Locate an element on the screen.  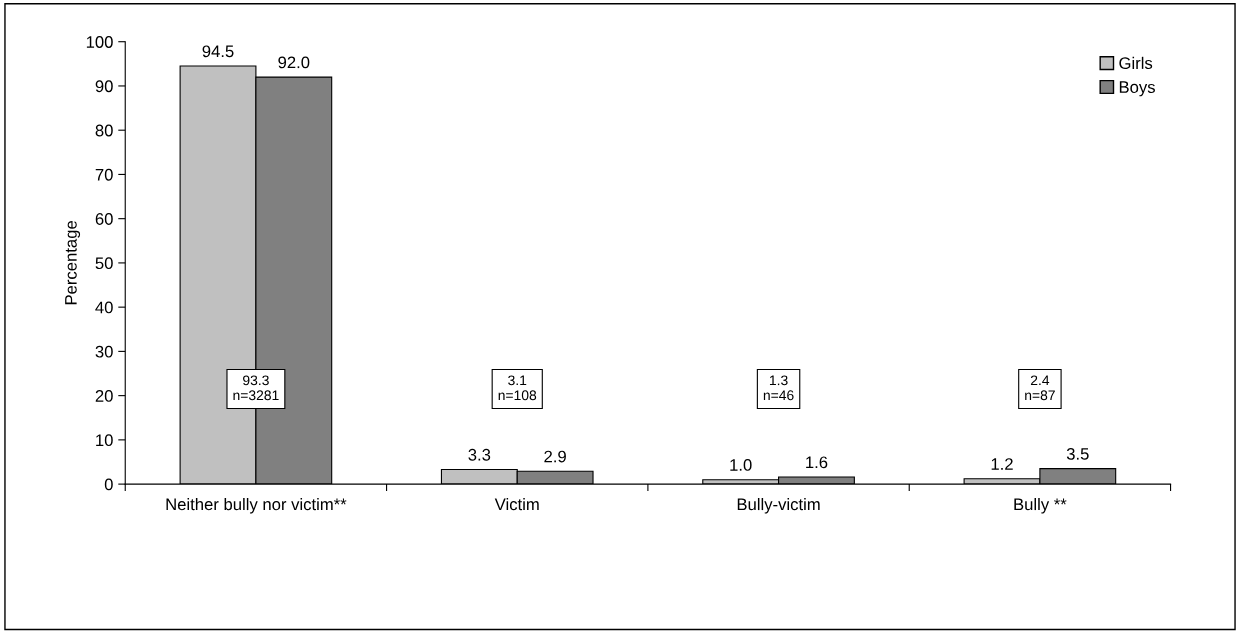
data-label: 1.6 is located at coordinates (817, 462).